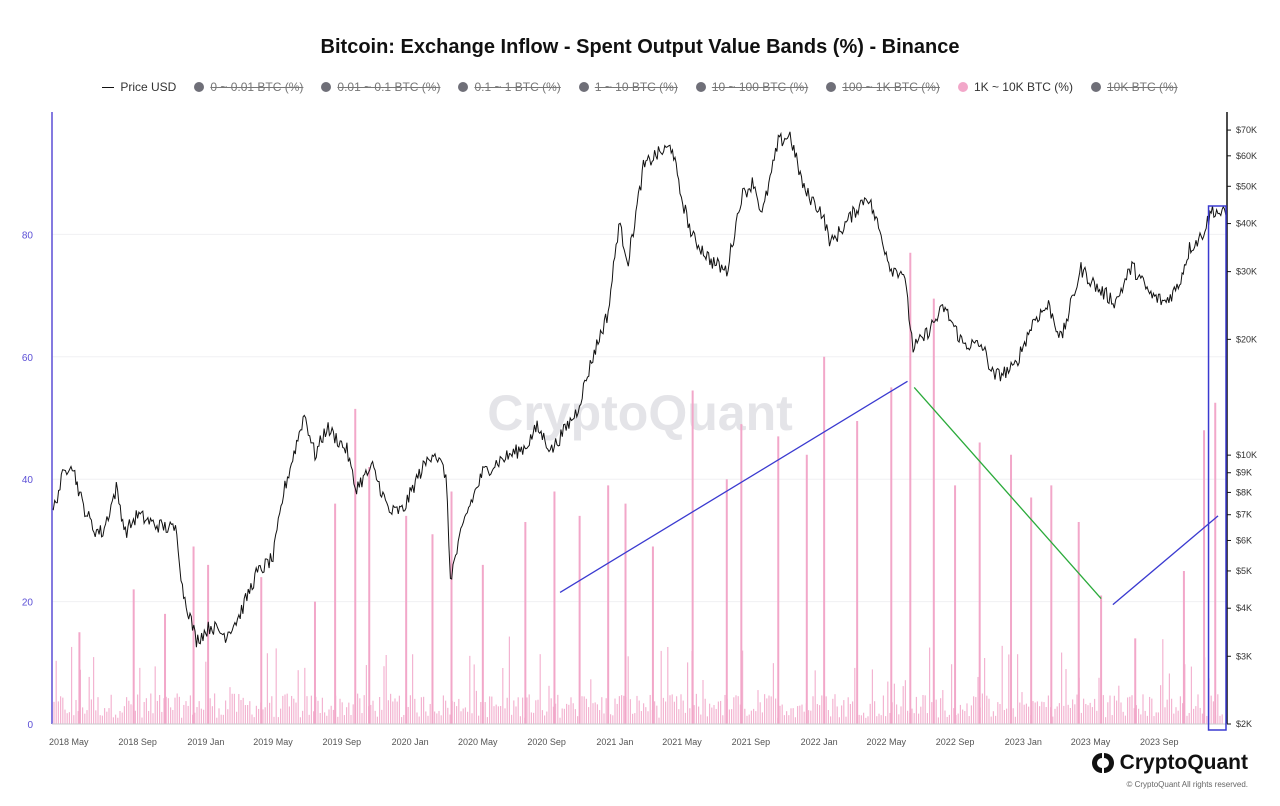 The image size is (1280, 806). I want to click on x-tick-label: 2021 Jan, so click(614, 742).